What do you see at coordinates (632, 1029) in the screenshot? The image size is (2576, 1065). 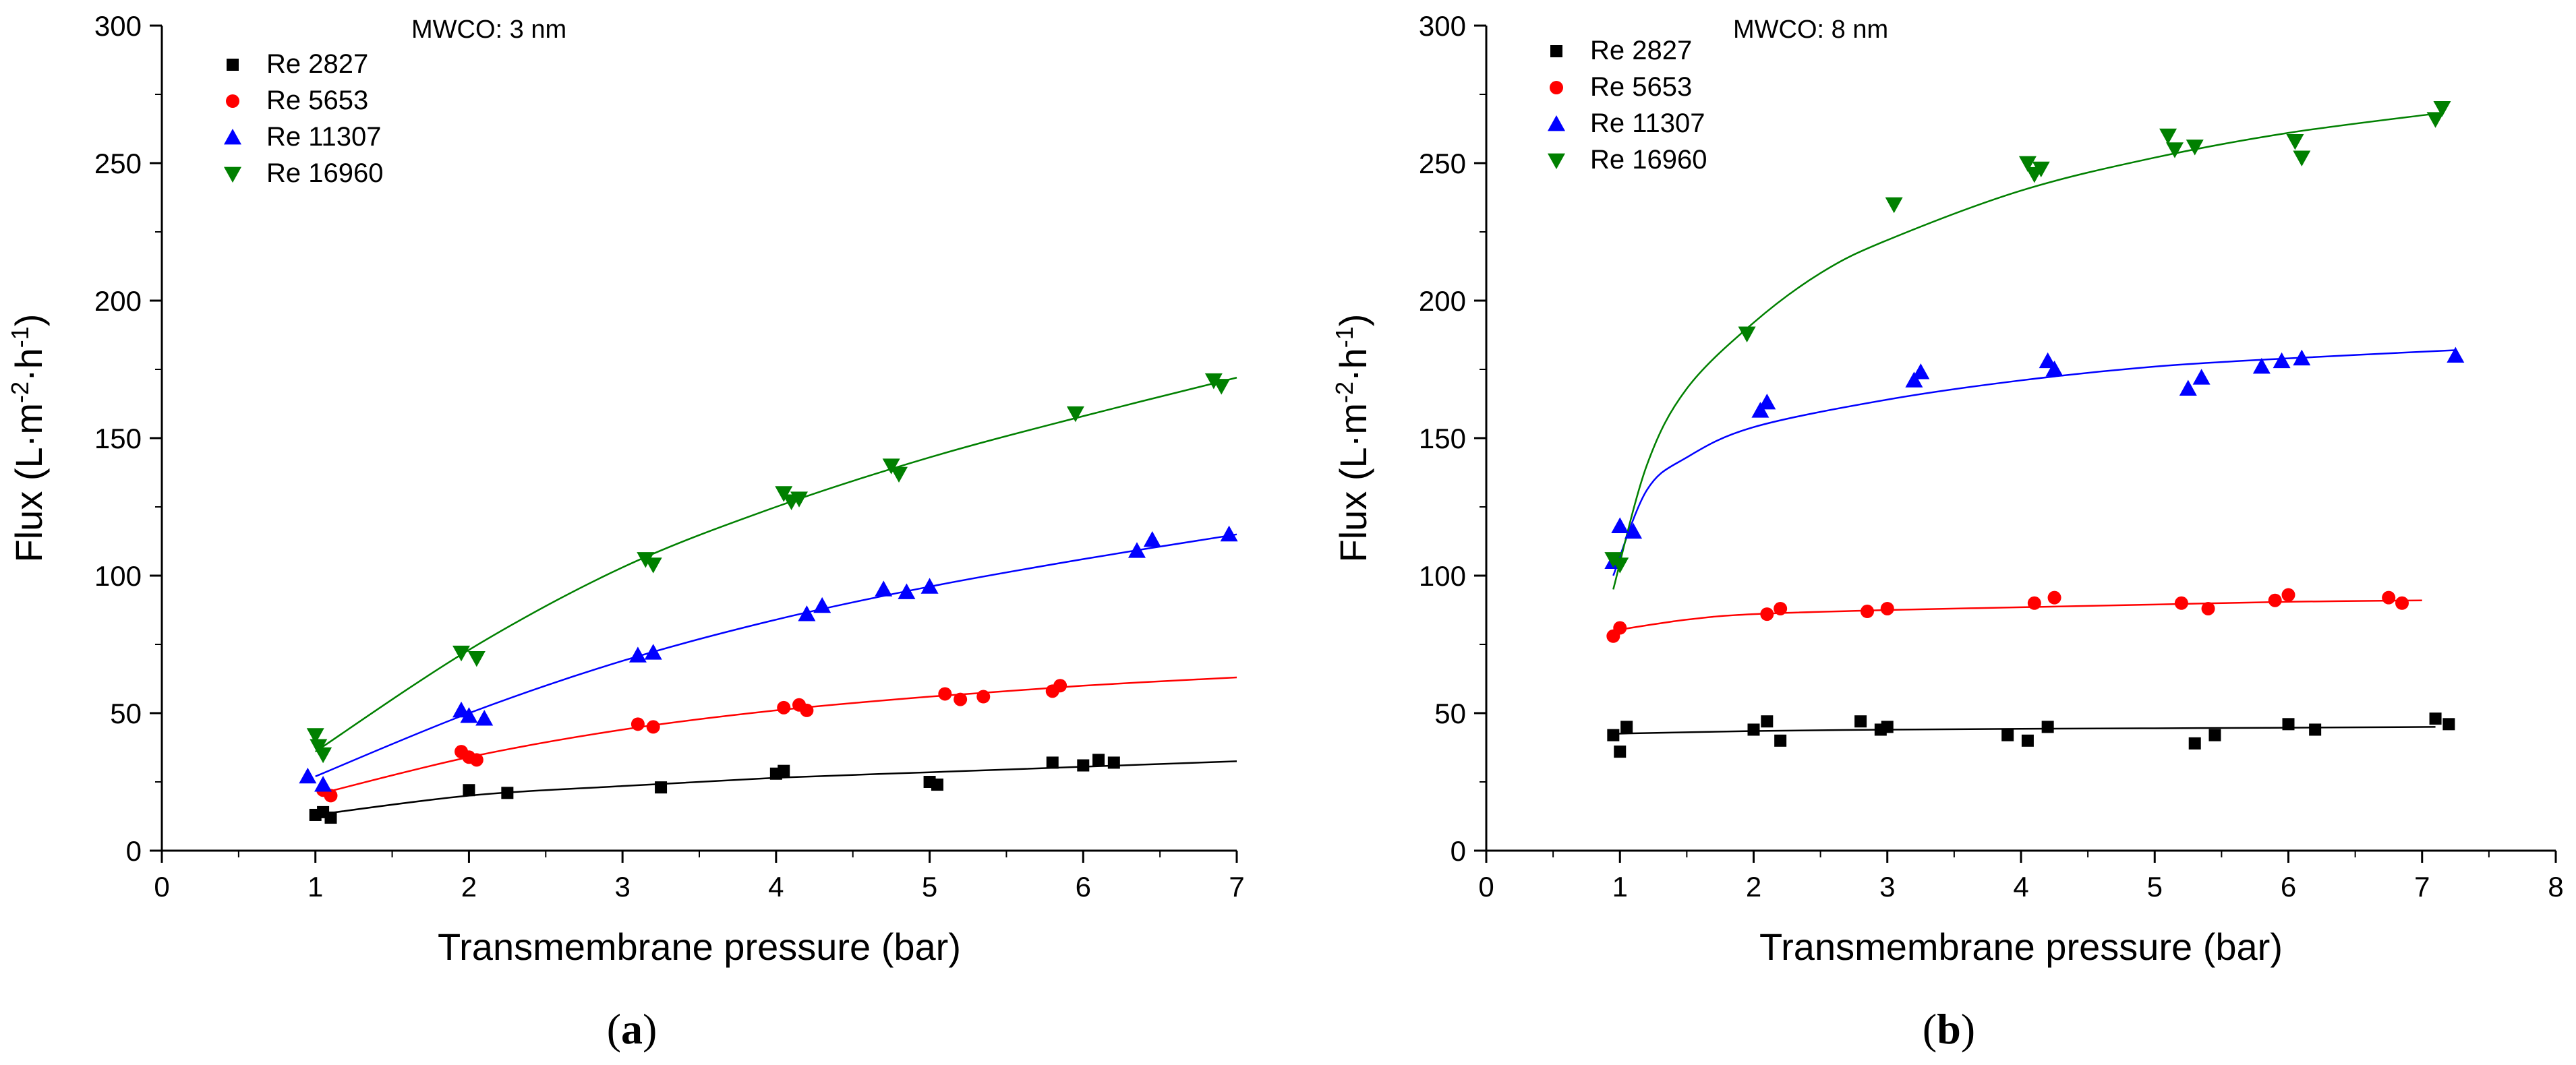 I see `caption-letter: a` at bounding box center [632, 1029].